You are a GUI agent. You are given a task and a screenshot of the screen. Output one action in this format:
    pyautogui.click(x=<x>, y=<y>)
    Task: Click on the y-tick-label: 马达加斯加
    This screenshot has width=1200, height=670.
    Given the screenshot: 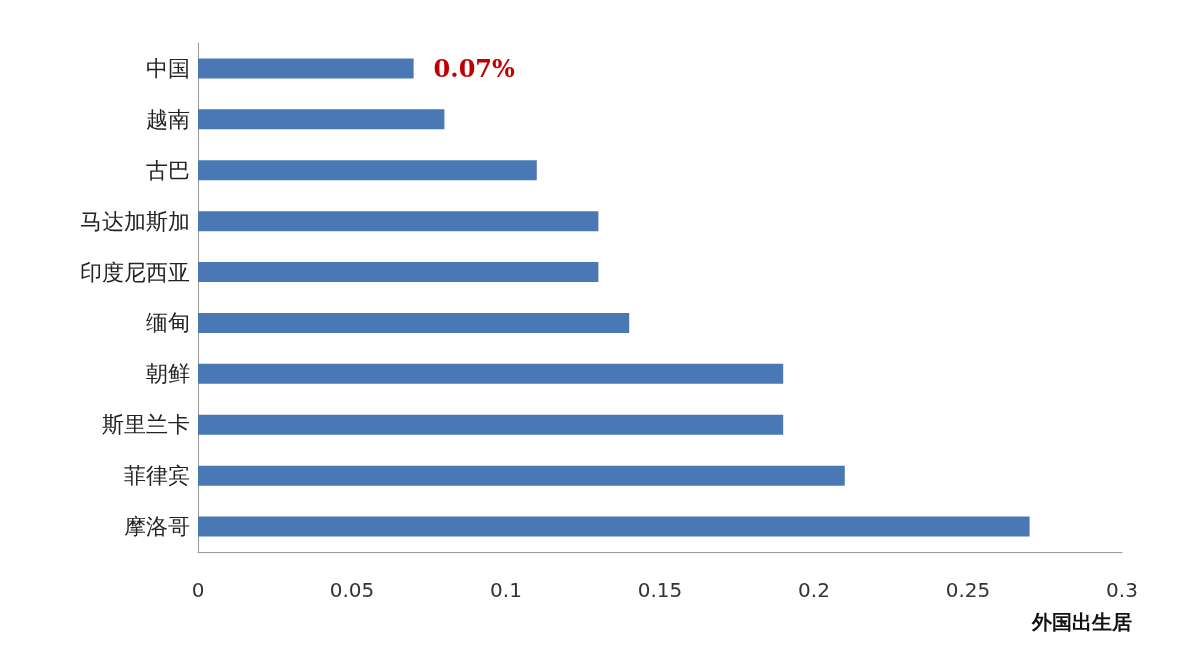 What is the action you would take?
    pyautogui.click(x=135, y=221)
    